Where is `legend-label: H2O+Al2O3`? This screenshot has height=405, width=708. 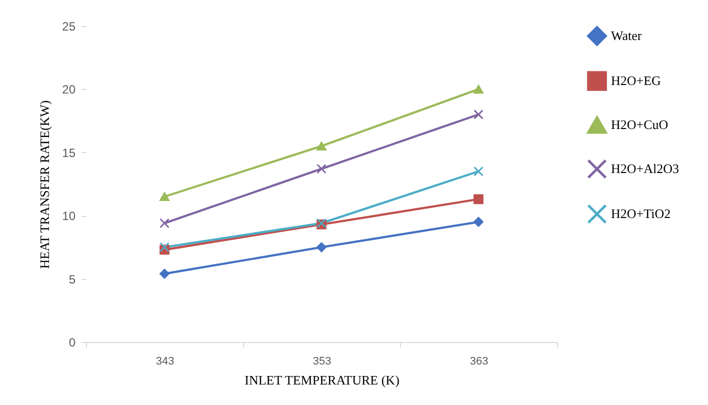 legend-label: H2O+Al2O3 is located at coordinates (645, 168).